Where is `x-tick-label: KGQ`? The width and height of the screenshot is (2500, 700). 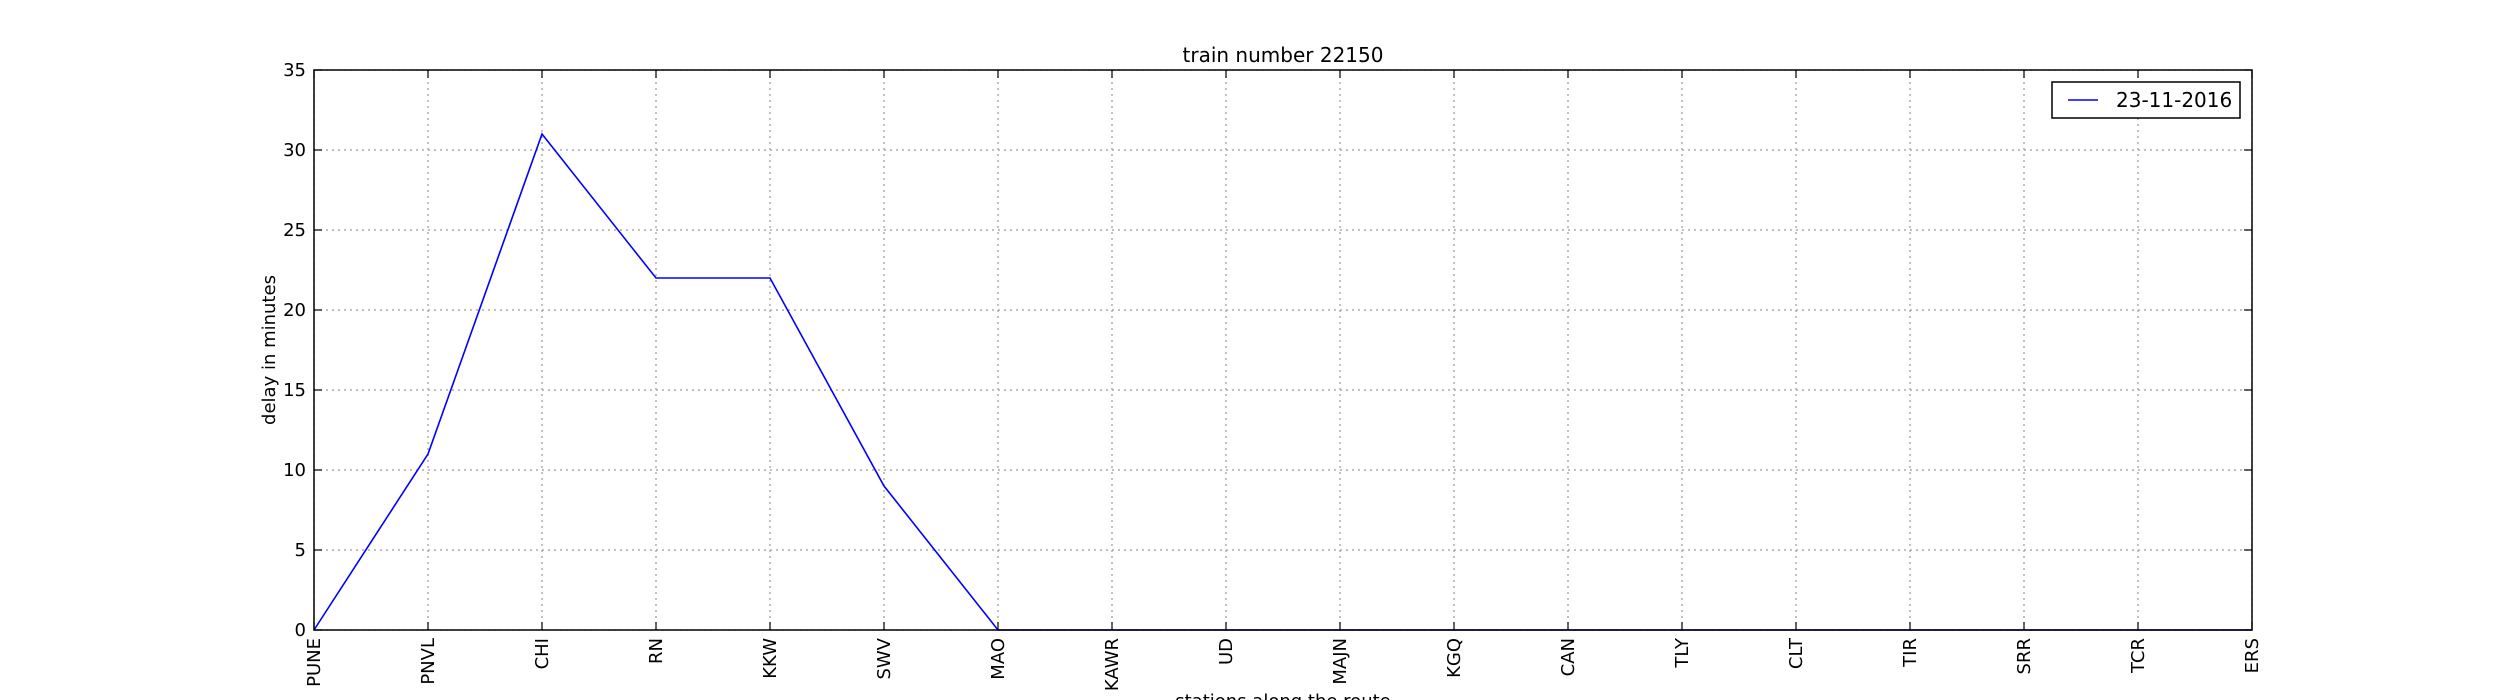
x-tick-label: KGQ is located at coordinates (1454, 658).